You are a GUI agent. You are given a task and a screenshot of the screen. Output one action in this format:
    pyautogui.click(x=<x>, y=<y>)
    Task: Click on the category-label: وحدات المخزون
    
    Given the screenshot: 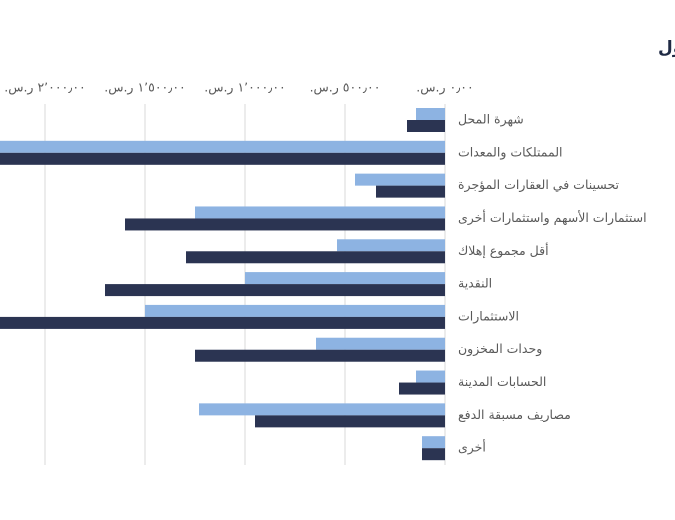 What is the action you would take?
    pyautogui.click(x=500, y=349)
    